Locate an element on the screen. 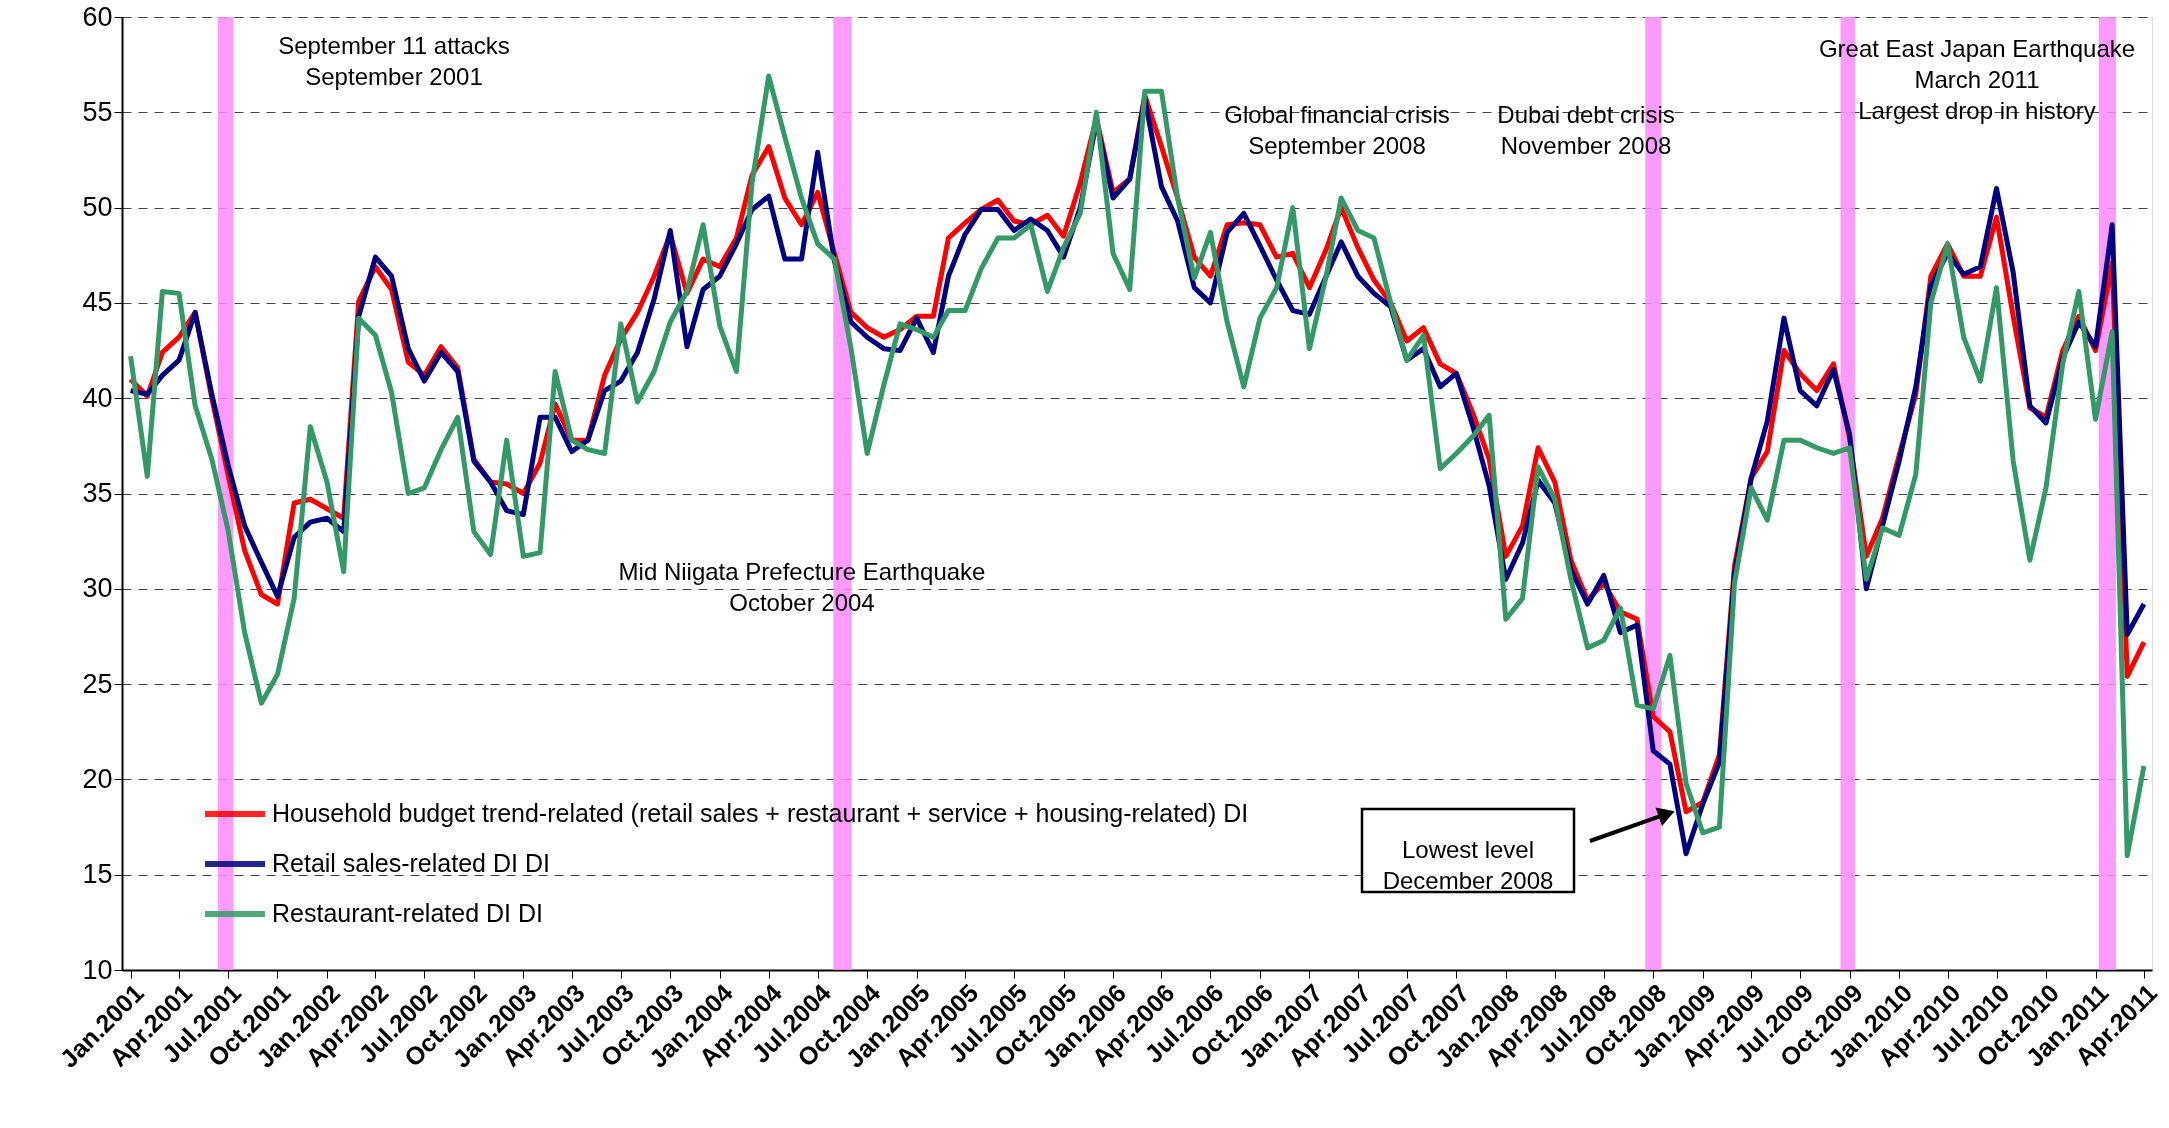 The height and width of the screenshot is (1128, 2169). y-tick-label: 20 is located at coordinates (97, 778).